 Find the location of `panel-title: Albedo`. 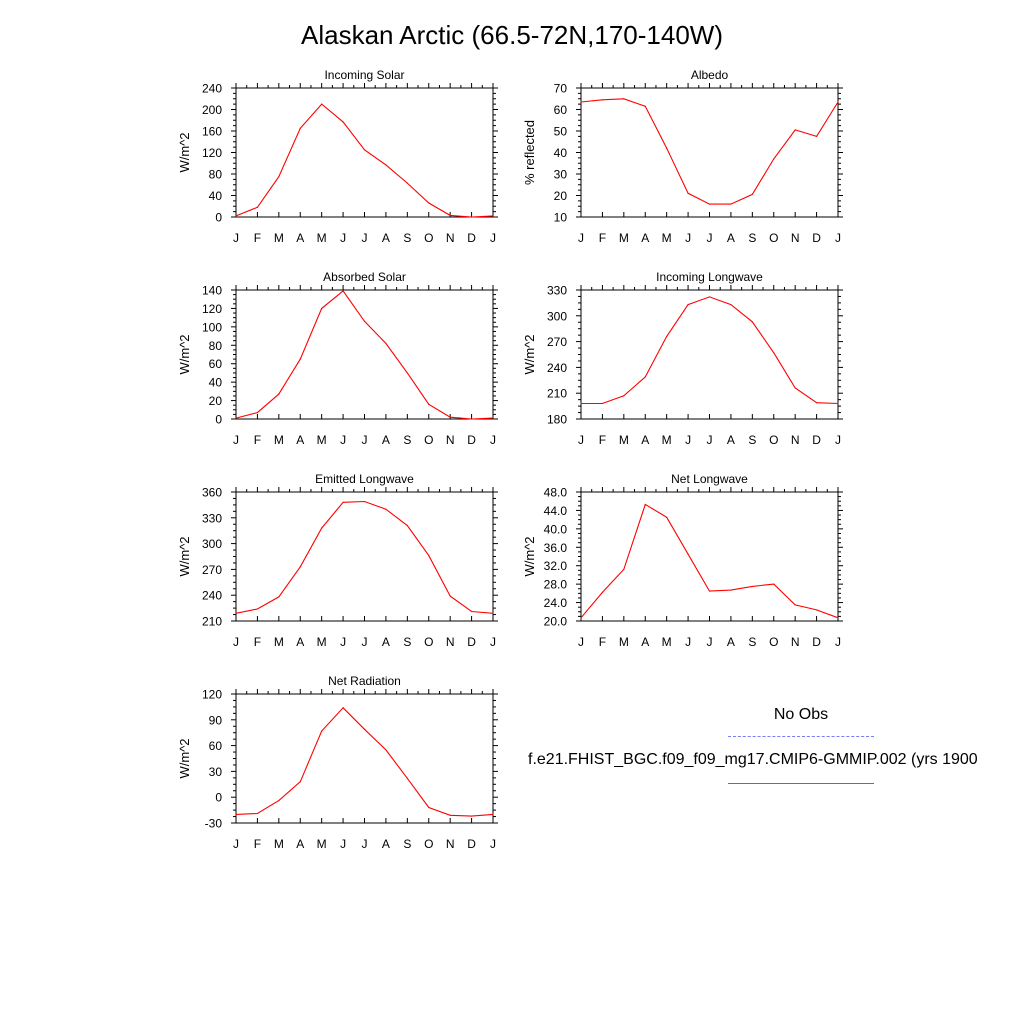

panel-title: Albedo is located at coordinates (710, 75).